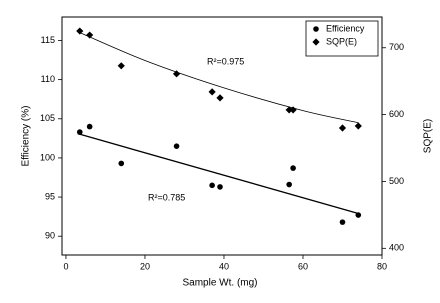  What do you see at coordinates (345, 28) in the screenshot?
I see `legend-label: Efficiency` at bounding box center [345, 28].